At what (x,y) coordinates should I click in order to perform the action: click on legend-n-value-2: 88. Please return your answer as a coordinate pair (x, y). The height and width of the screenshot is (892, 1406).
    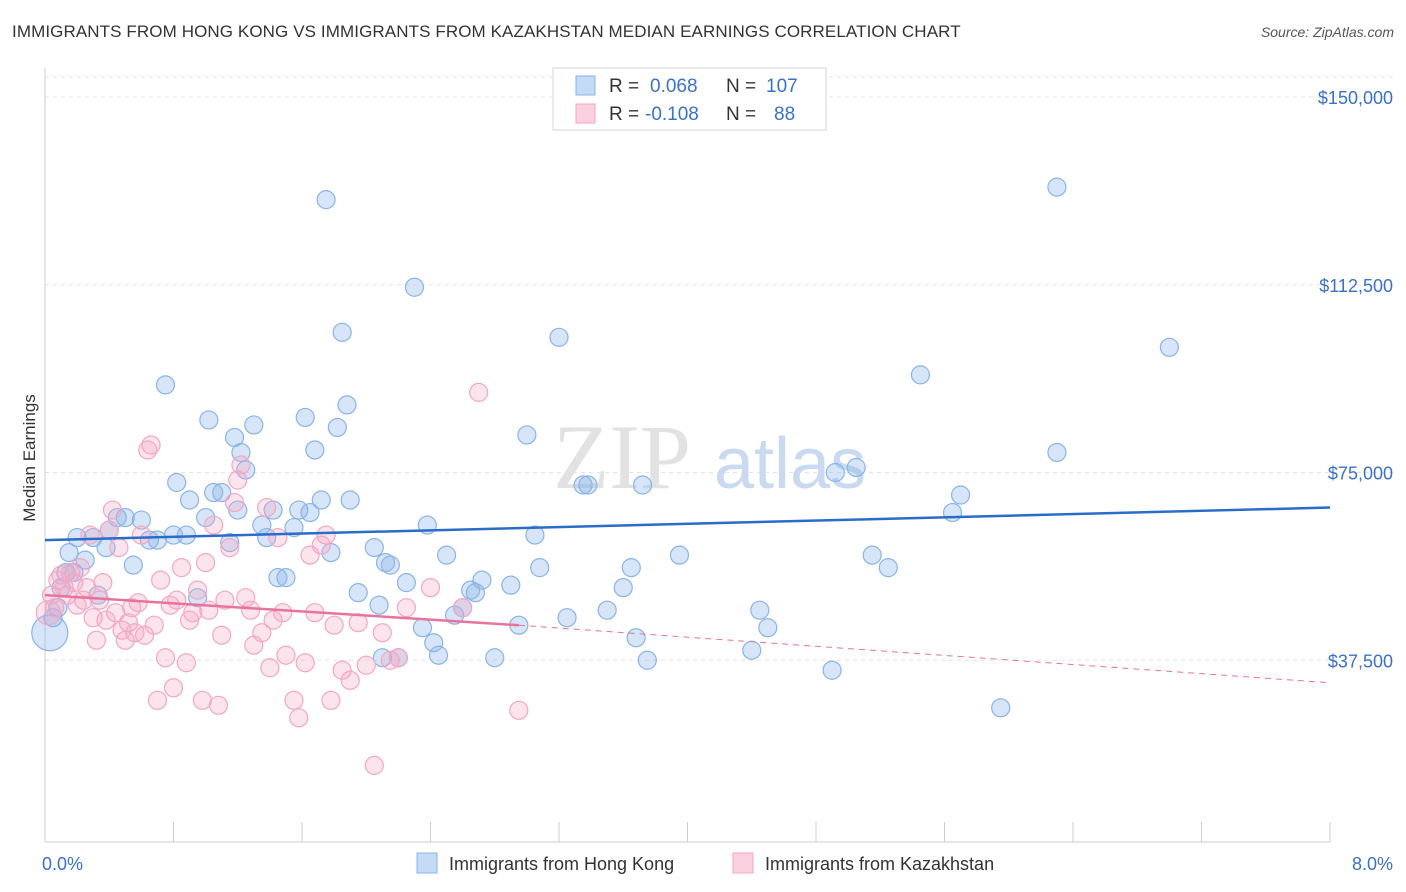
    Looking at the image, I should click on (784, 114).